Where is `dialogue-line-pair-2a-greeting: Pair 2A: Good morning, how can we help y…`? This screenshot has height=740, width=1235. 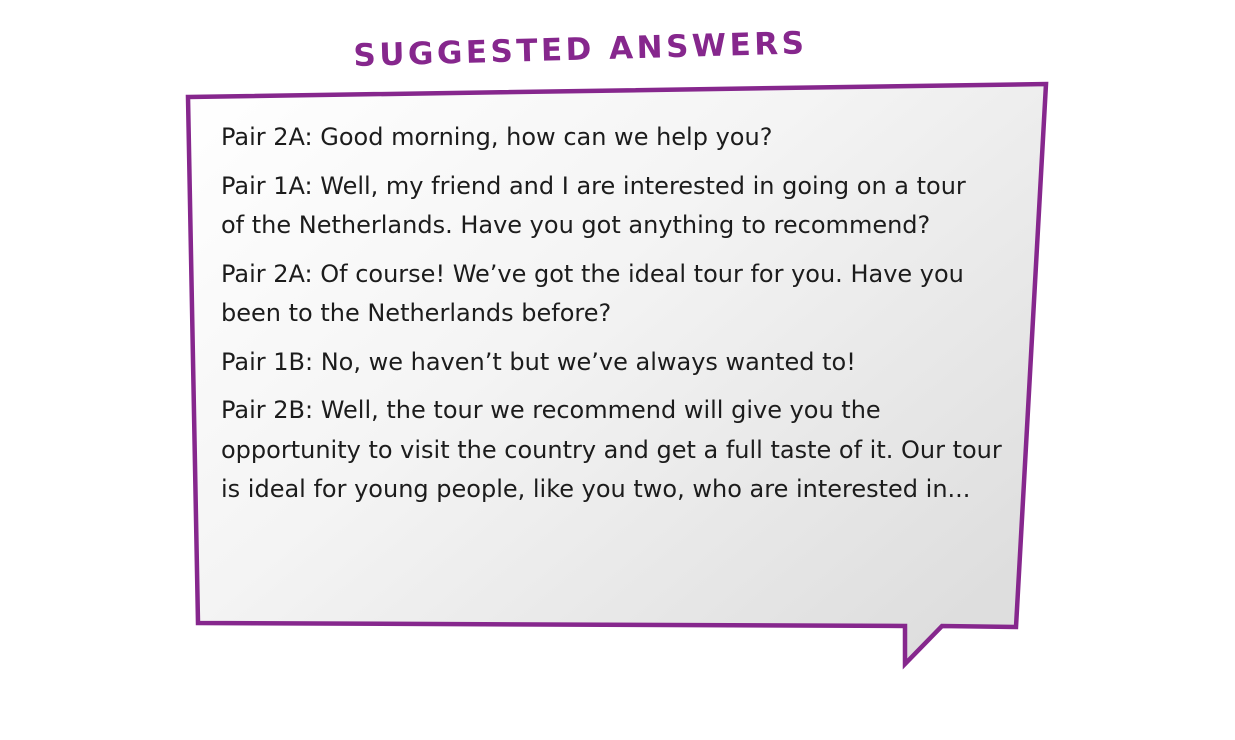 dialogue-line-pair-2a-greeting: Pair 2A: Good morning, how can we help y… is located at coordinates (497, 137).